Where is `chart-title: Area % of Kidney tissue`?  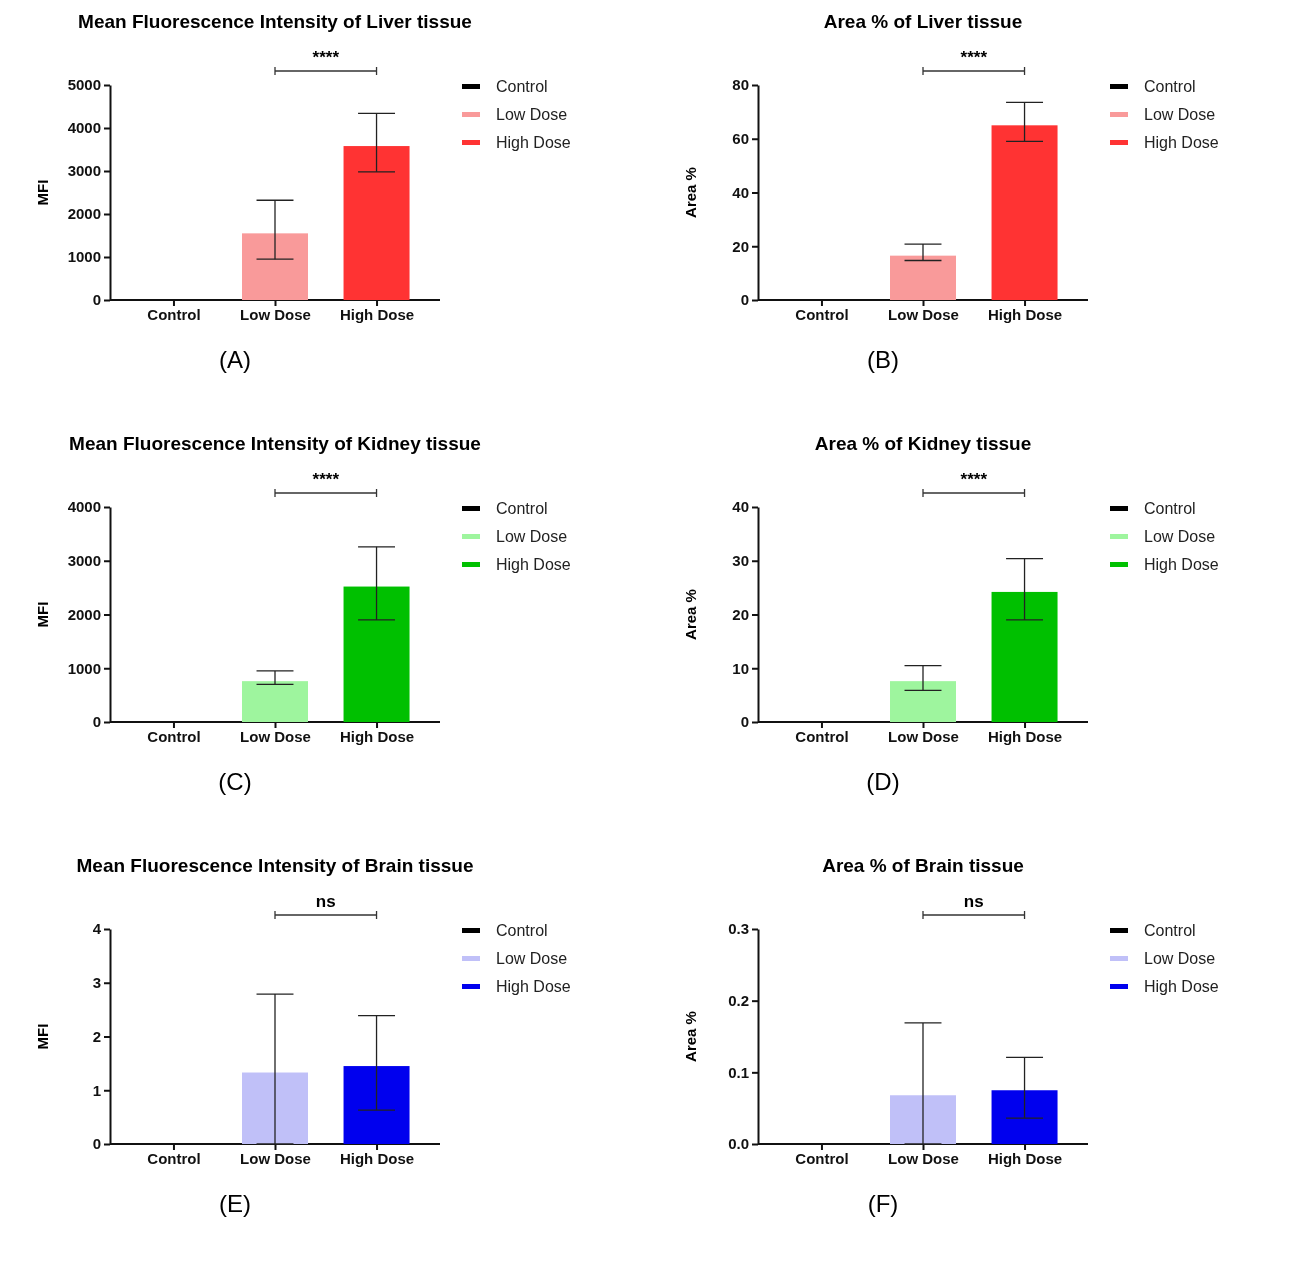
chart-title: Area % of Kidney tissue is located at coordinates (923, 443).